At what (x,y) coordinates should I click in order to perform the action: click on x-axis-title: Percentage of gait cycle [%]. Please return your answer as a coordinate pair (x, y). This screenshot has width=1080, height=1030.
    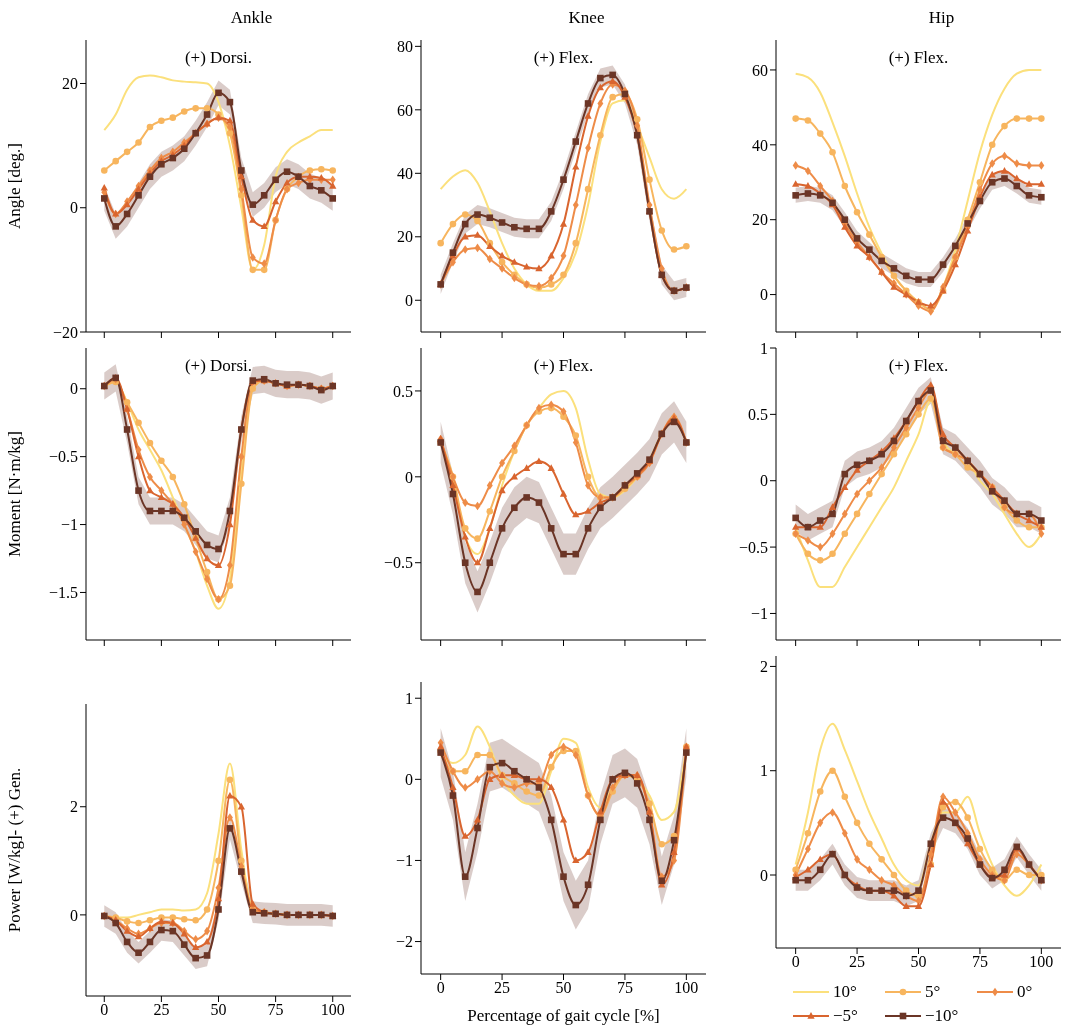
    Looking at the image, I should click on (563, 1016).